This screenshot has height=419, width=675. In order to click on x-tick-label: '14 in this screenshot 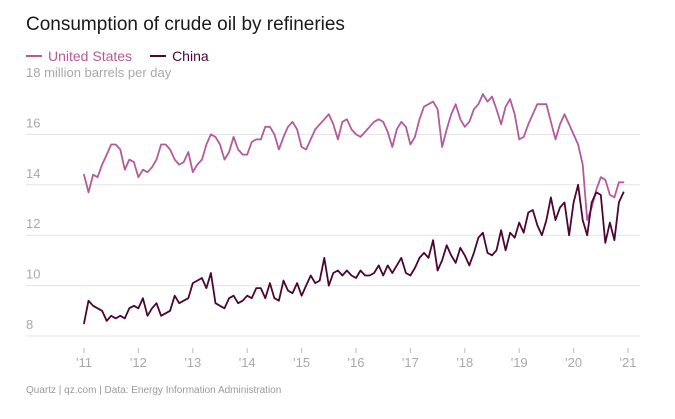, I will do `click(247, 362)`.